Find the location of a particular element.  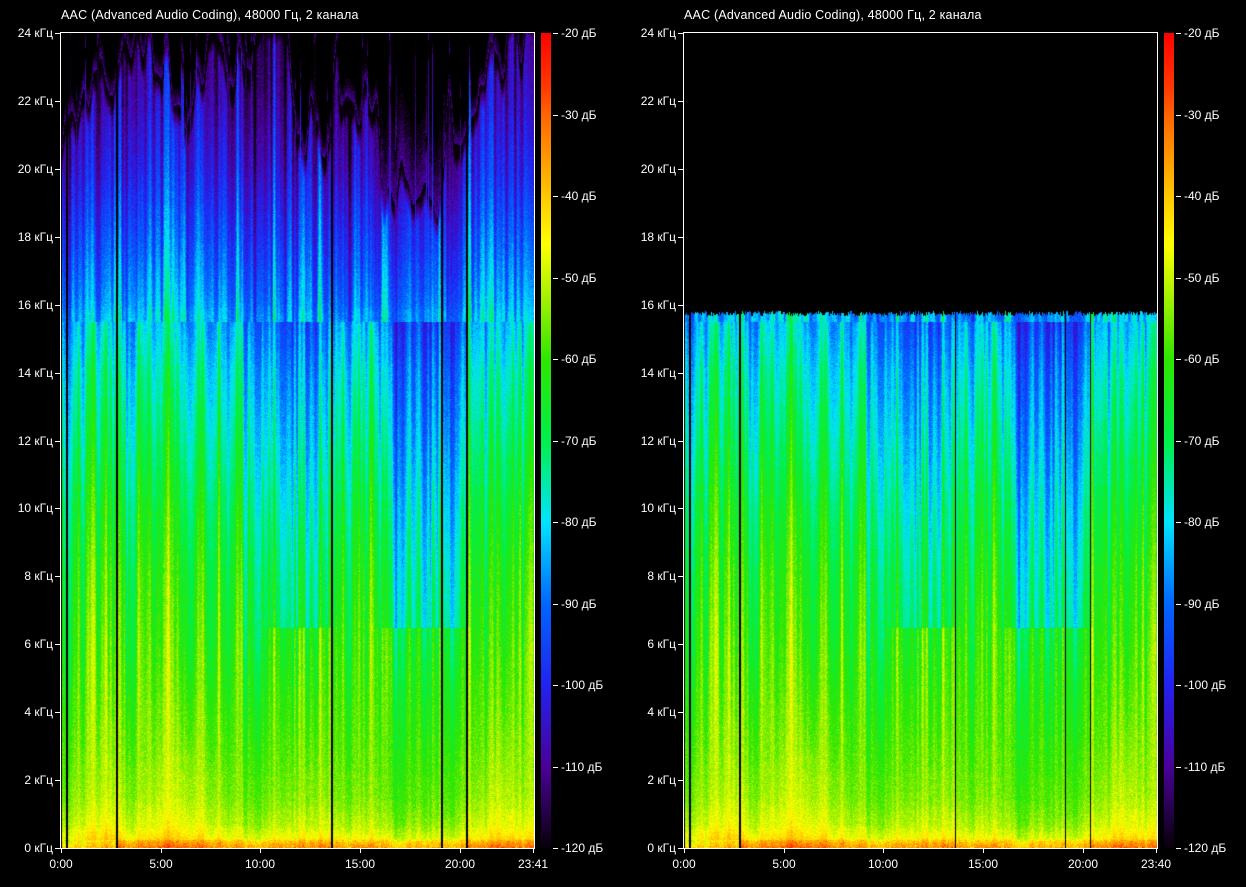

y-tick-label: 14 кГц is located at coordinates (658, 373).